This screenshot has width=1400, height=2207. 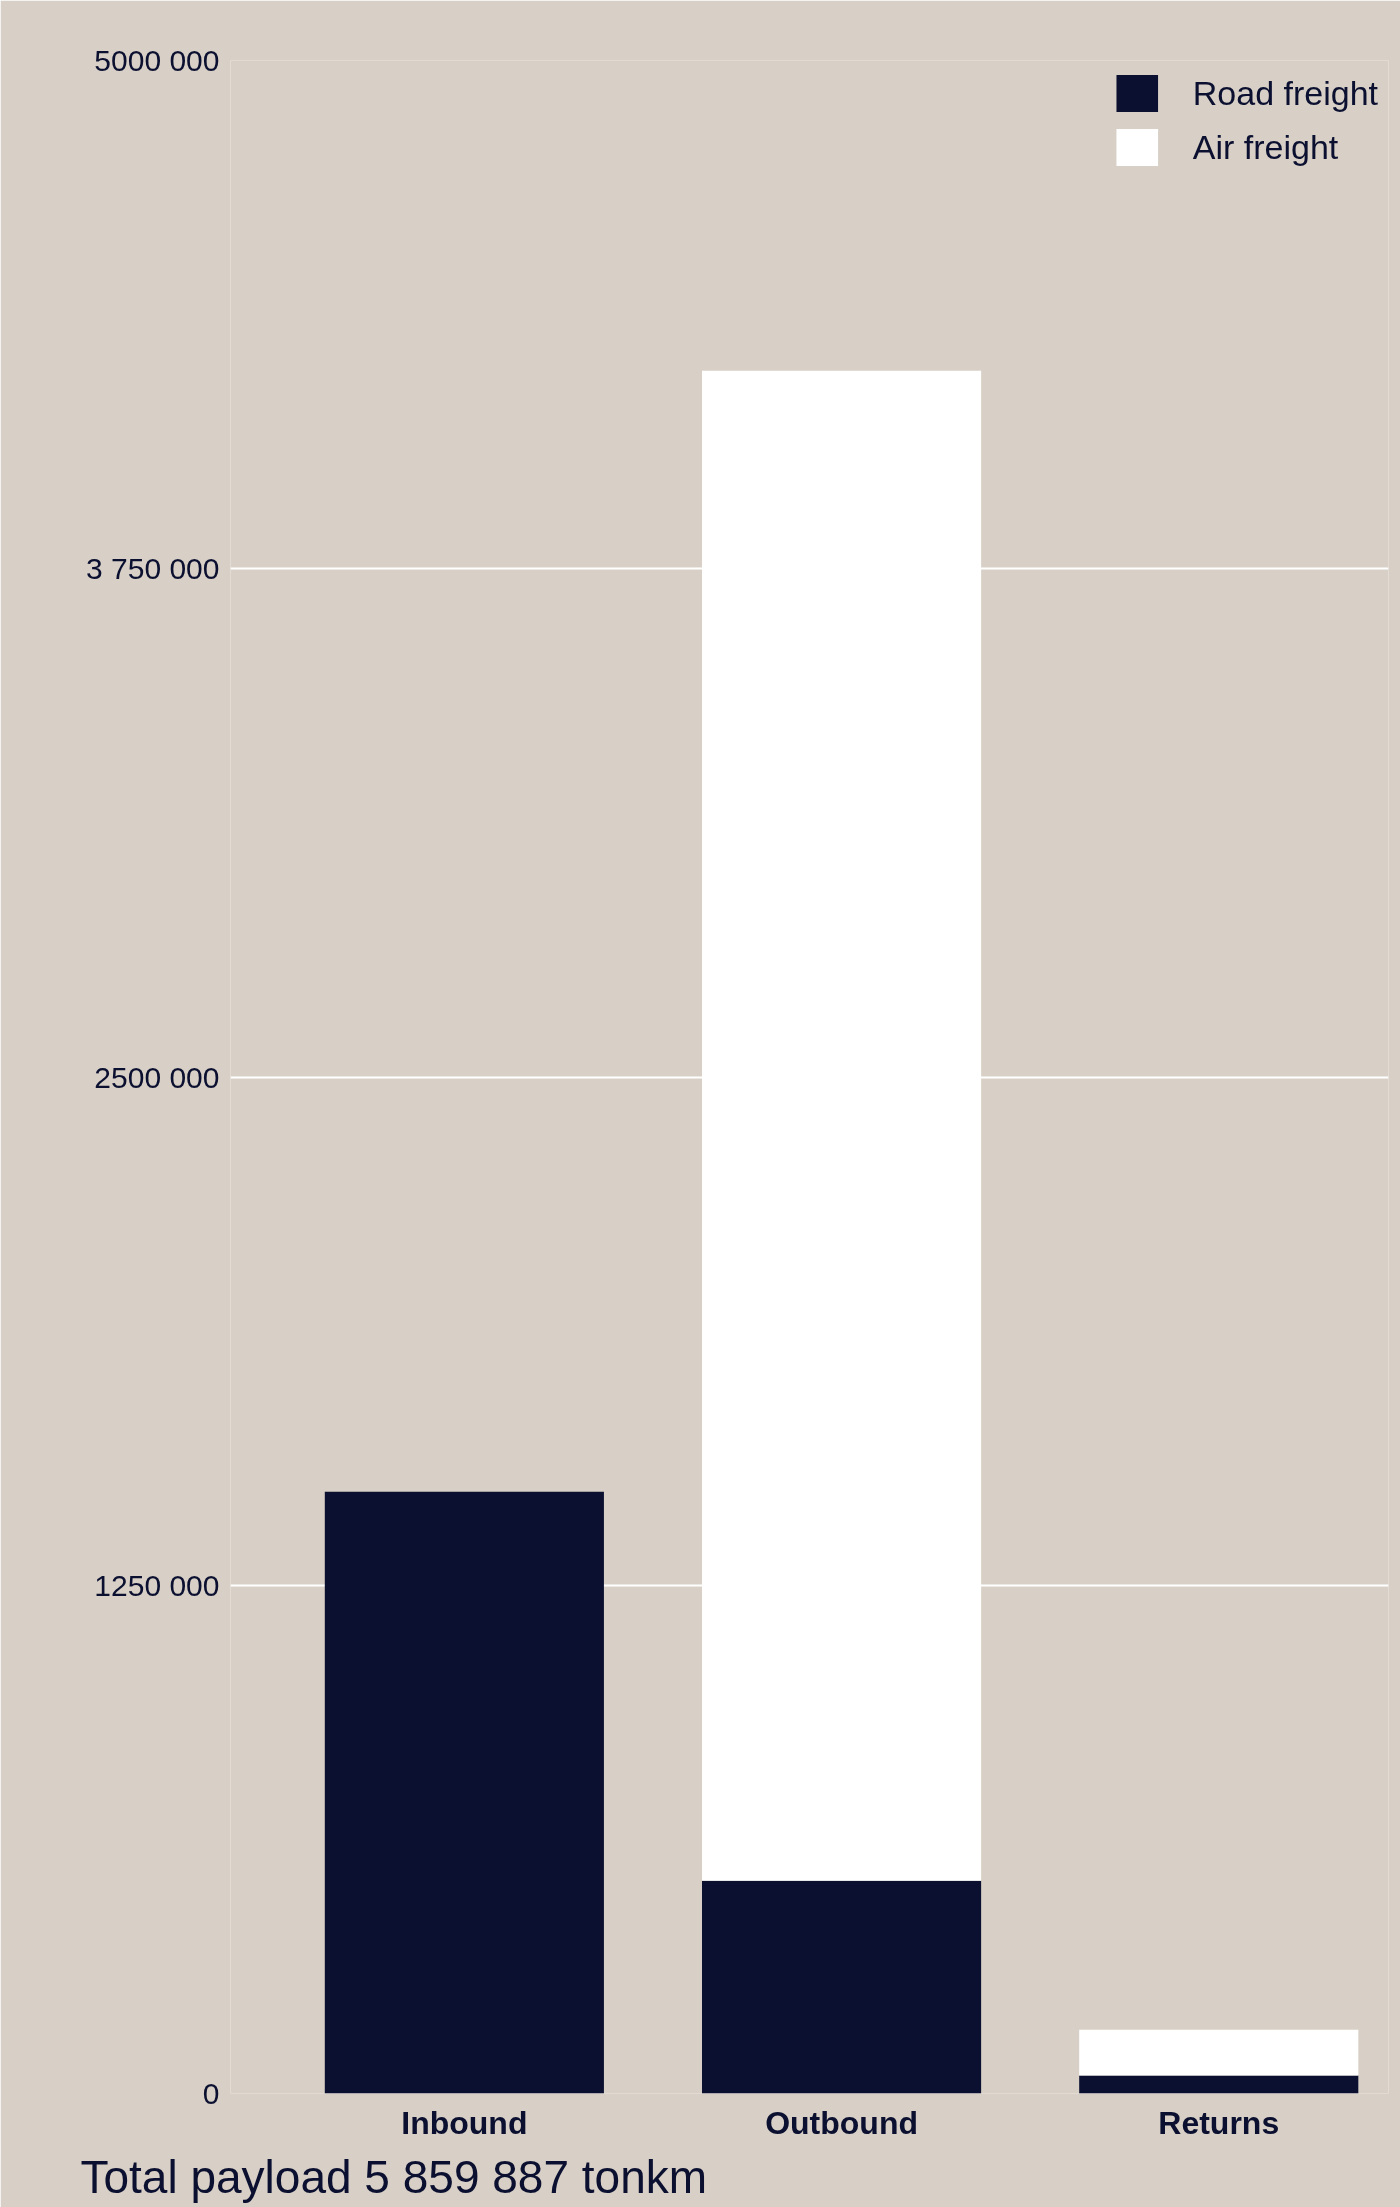 What do you see at coordinates (157, 1585) in the screenshot?
I see `y-tick-label: 1250 000` at bounding box center [157, 1585].